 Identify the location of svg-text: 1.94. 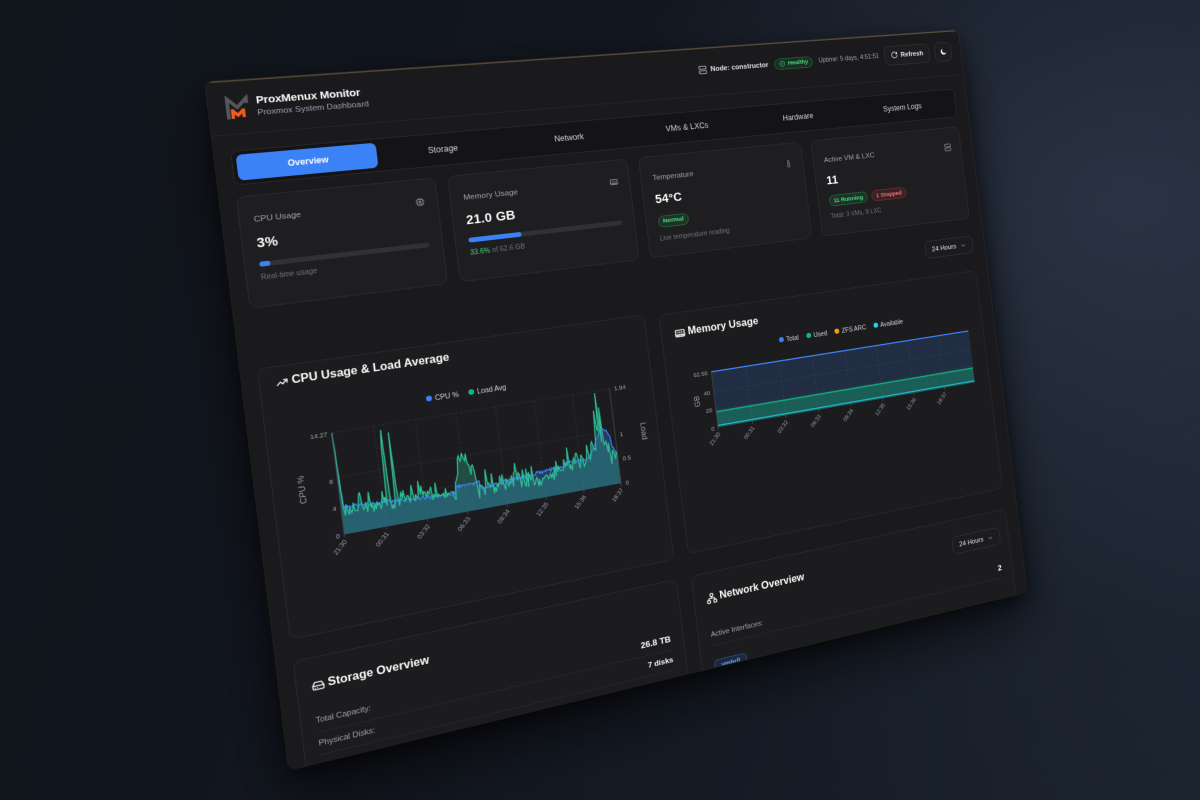
(620, 389).